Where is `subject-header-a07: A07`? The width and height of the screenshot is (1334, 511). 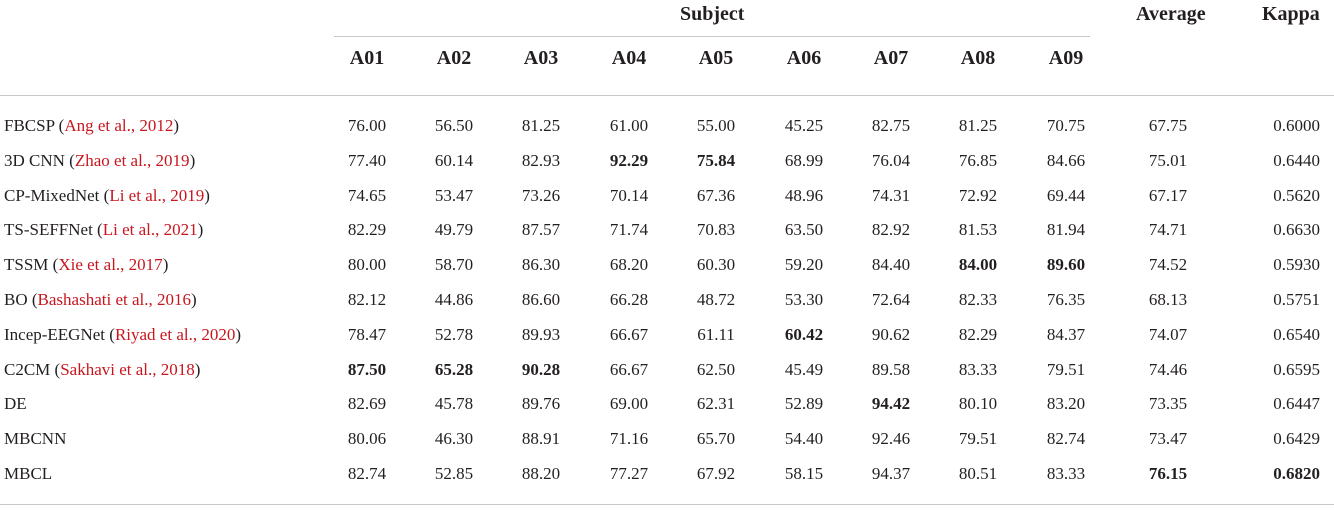
subject-header-a07: A07 is located at coordinates (891, 58).